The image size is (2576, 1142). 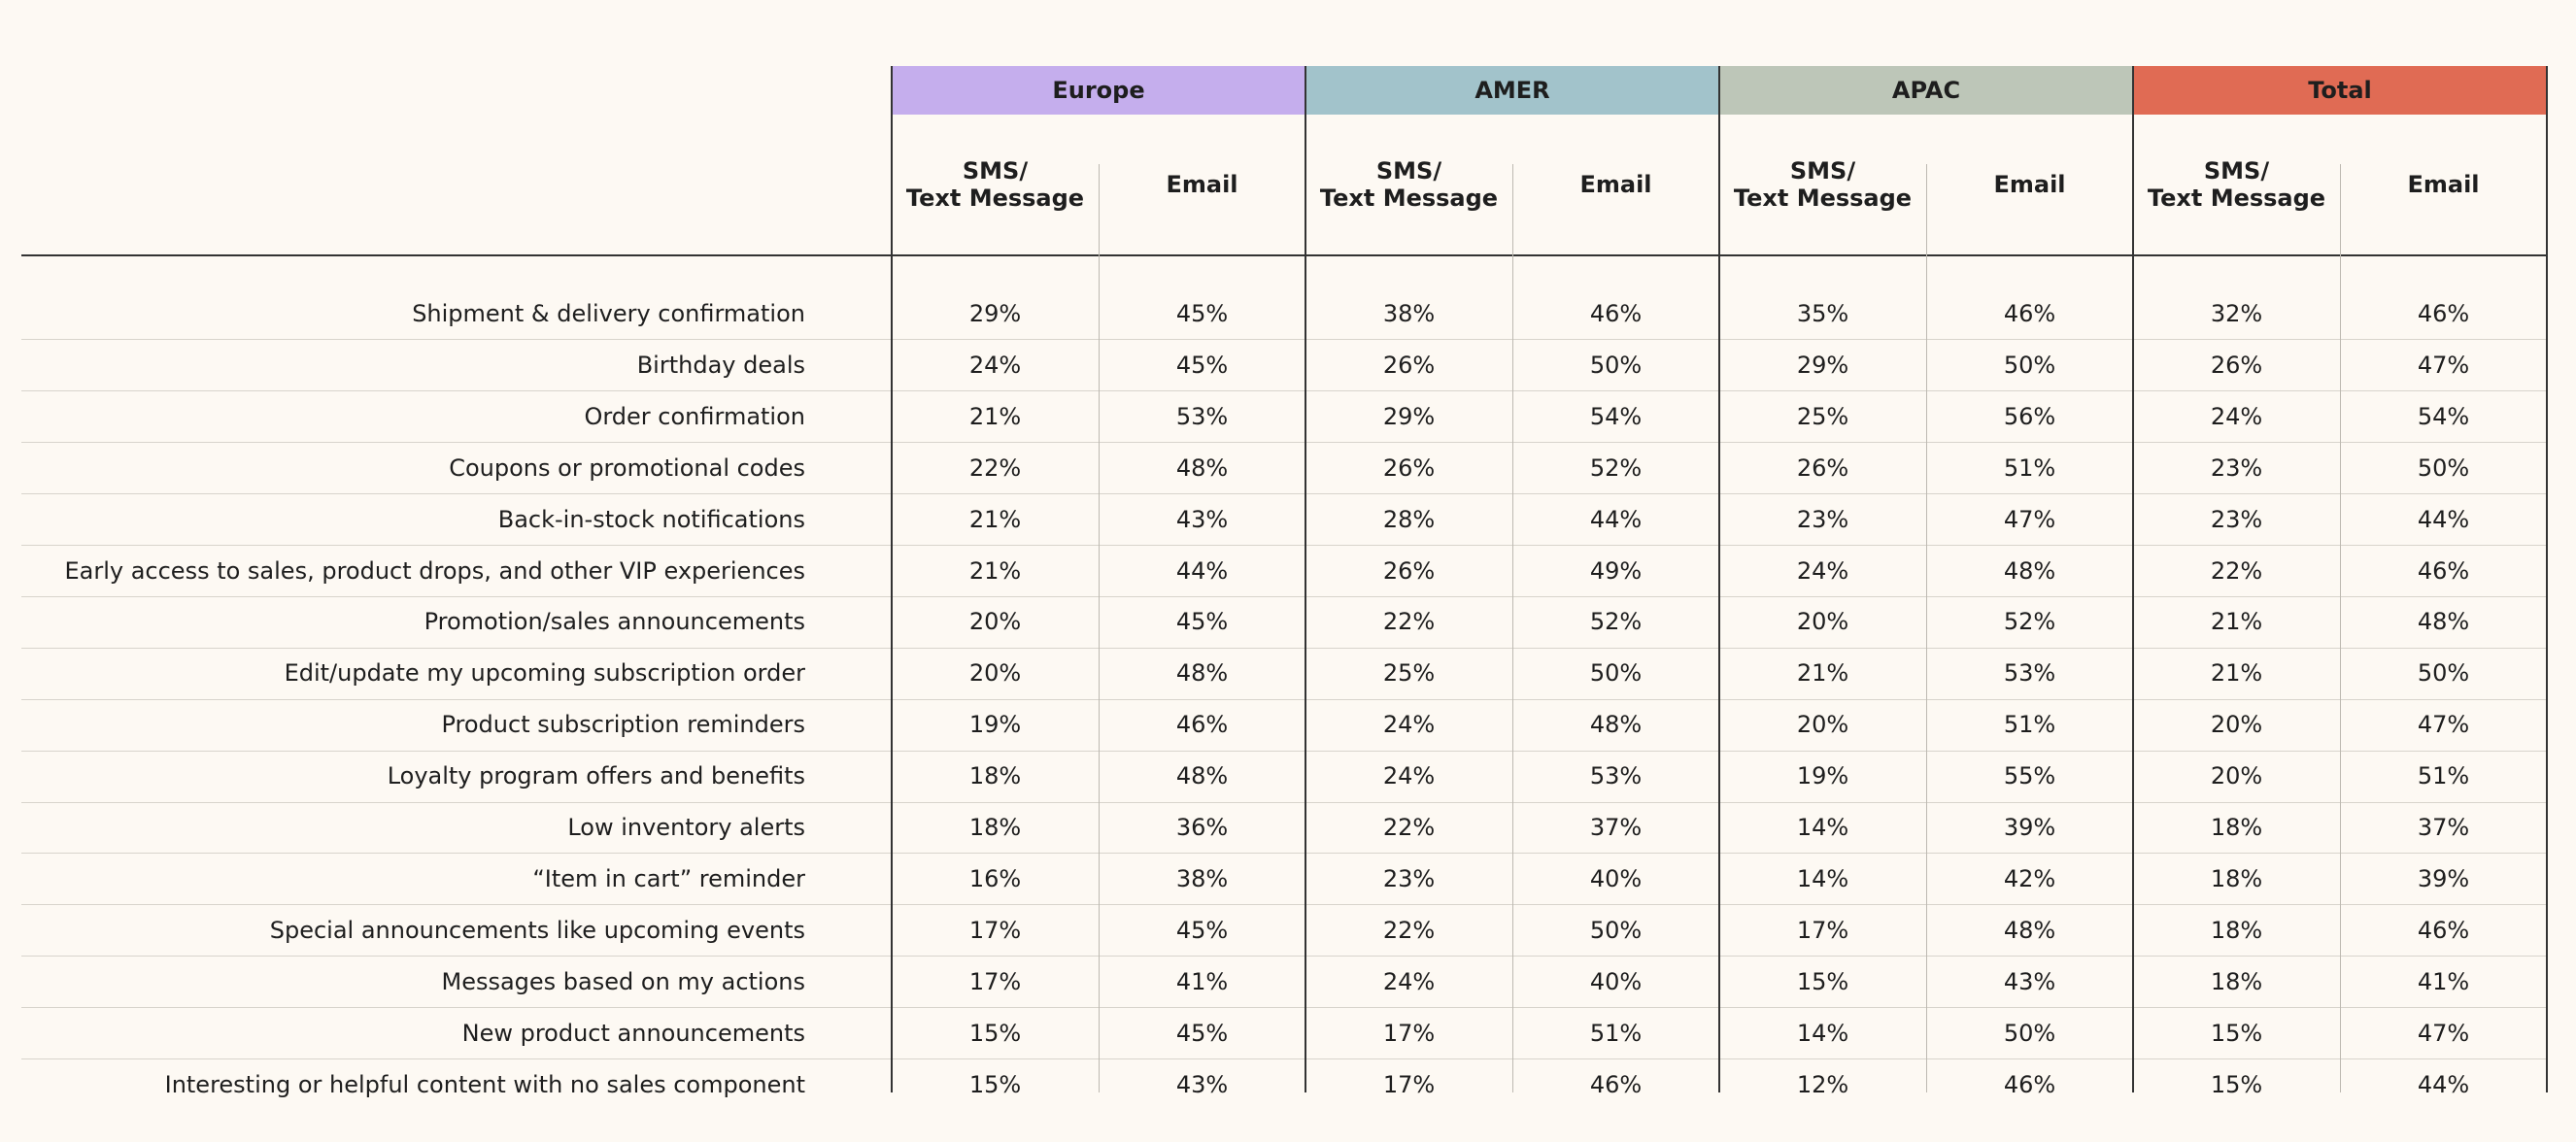 What do you see at coordinates (1926, 90) in the screenshot?
I see `group-header: APAC` at bounding box center [1926, 90].